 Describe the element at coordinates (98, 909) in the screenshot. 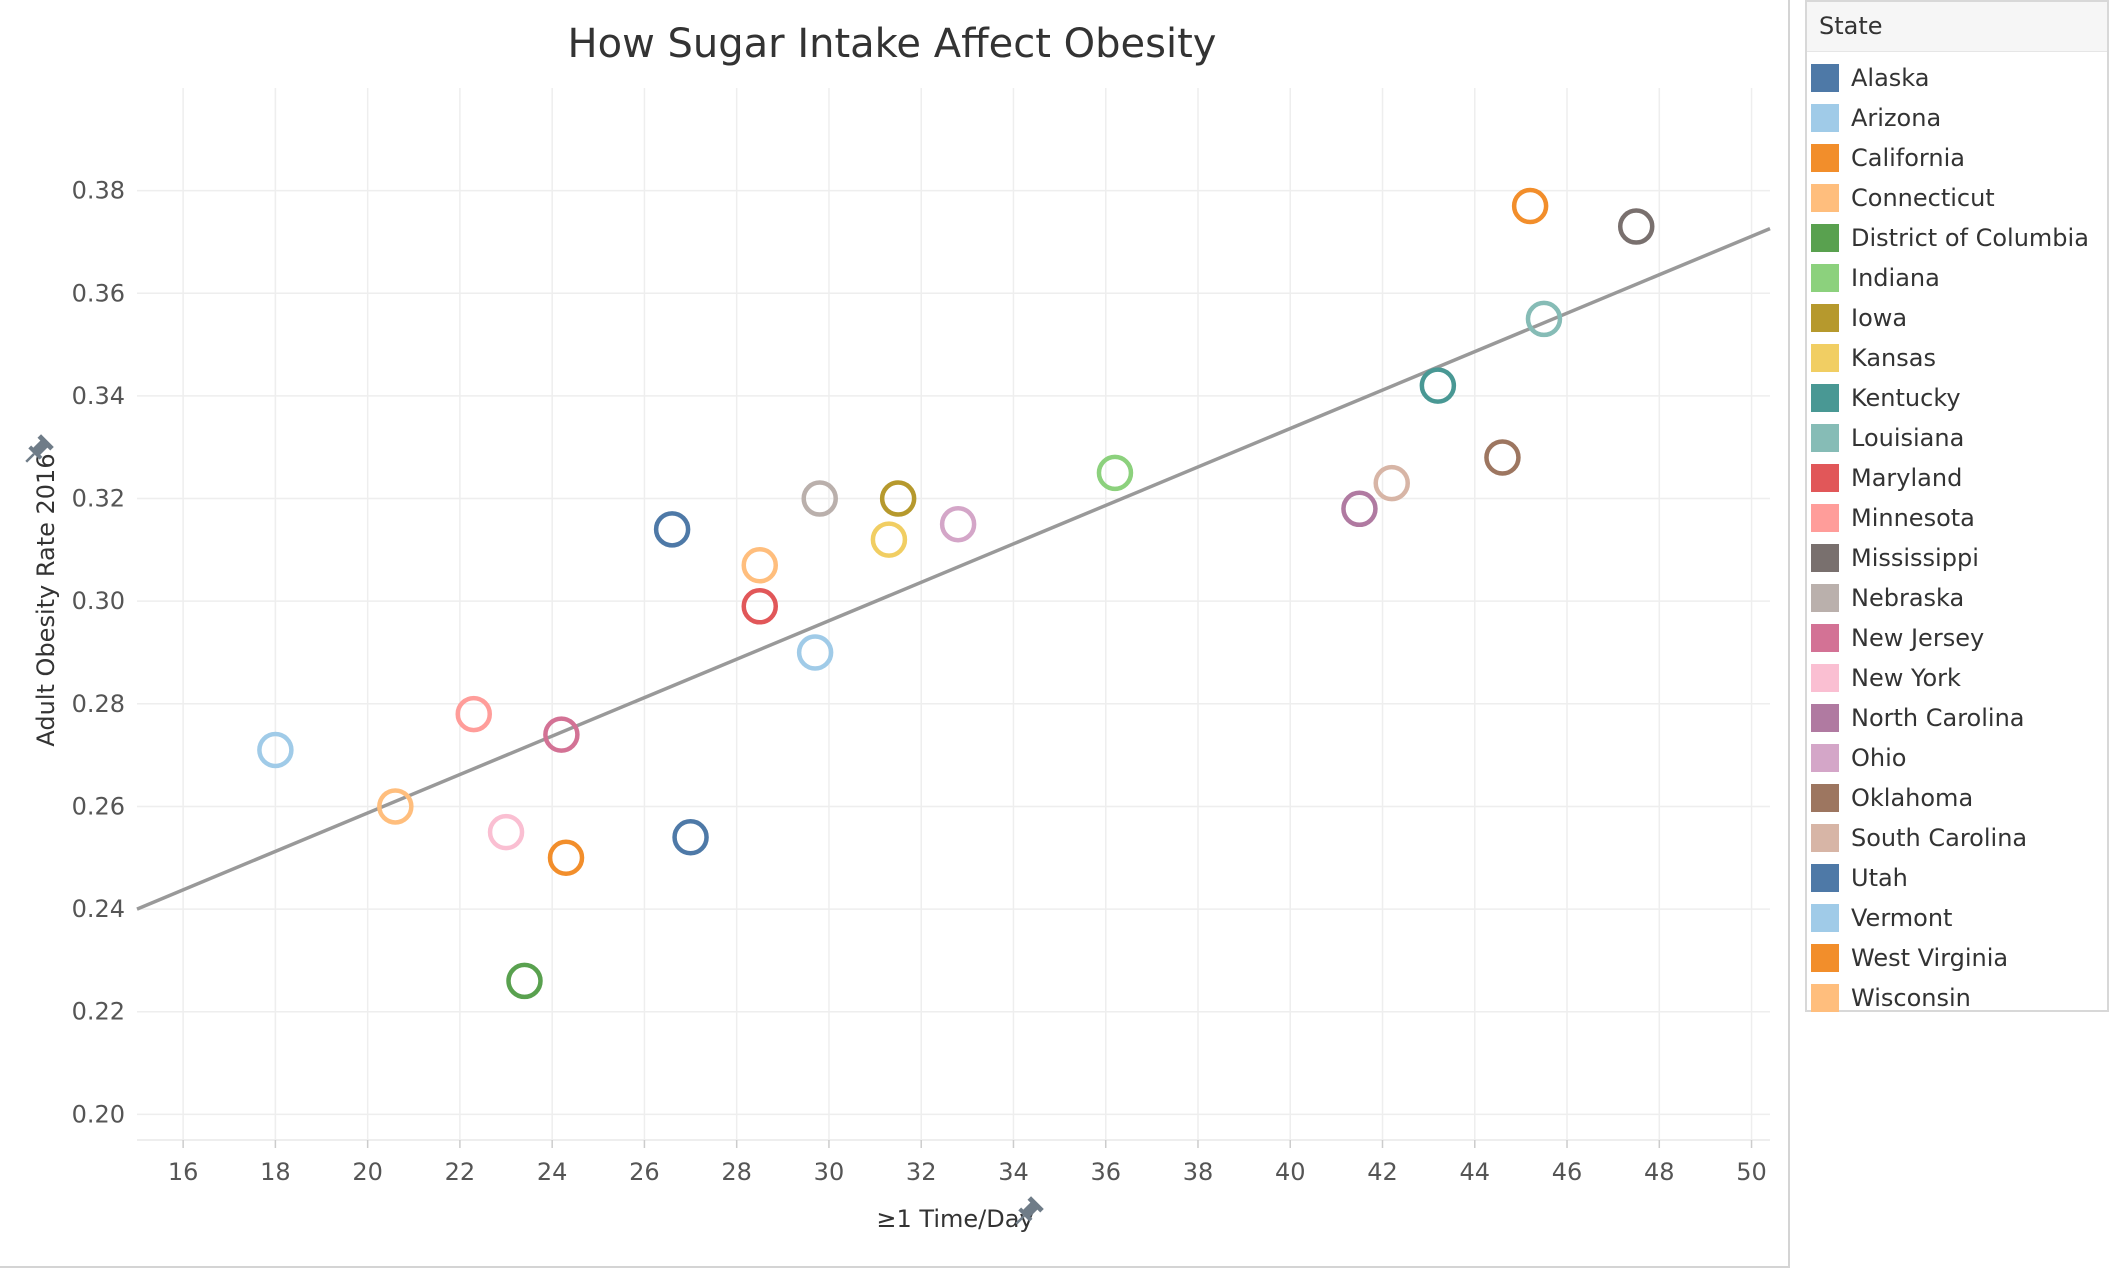

I see `y-tick-label: 0.24` at that location.